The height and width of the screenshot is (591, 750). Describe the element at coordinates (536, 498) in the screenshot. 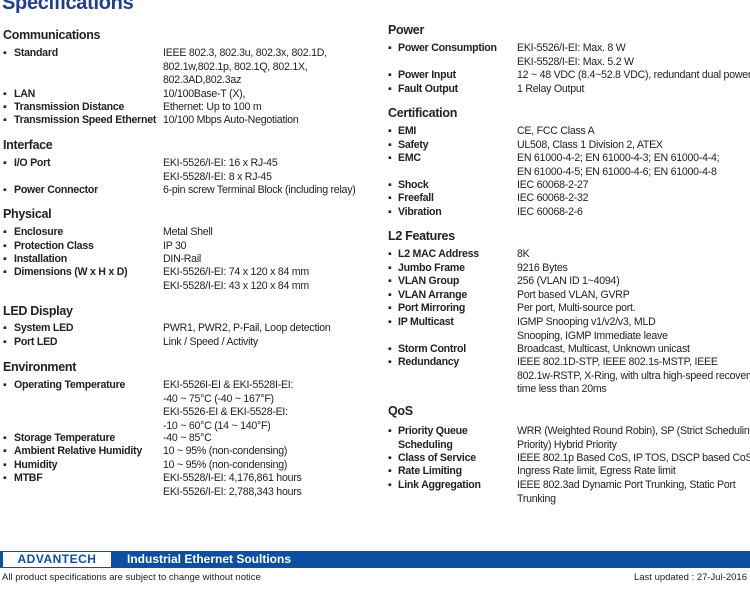

I see `spec-value: Trunking` at that location.